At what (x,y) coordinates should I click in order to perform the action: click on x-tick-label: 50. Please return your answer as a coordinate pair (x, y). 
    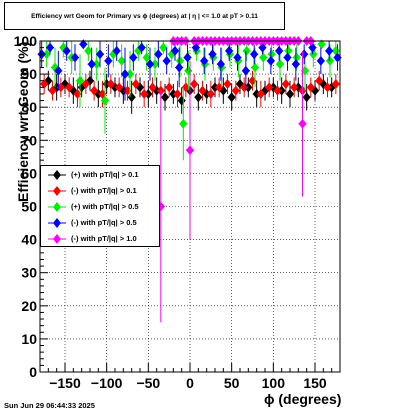
    Looking at the image, I should click on (232, 383).